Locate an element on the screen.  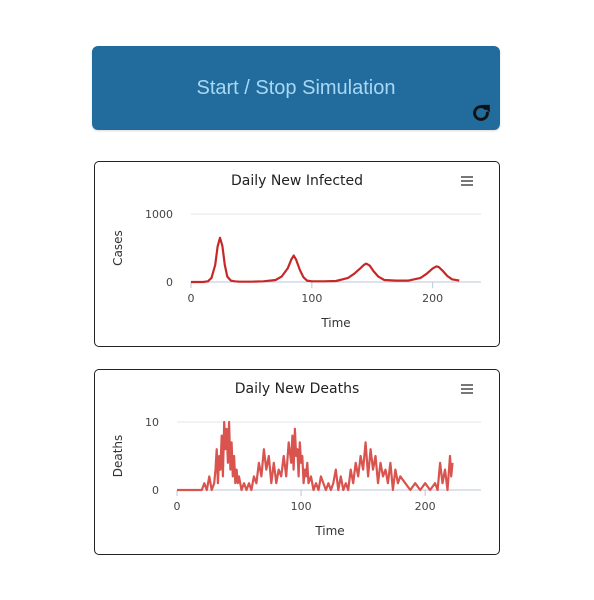
start-stop-simulation-label: Start / Stop Simulation is located at coordinates (296, 88).